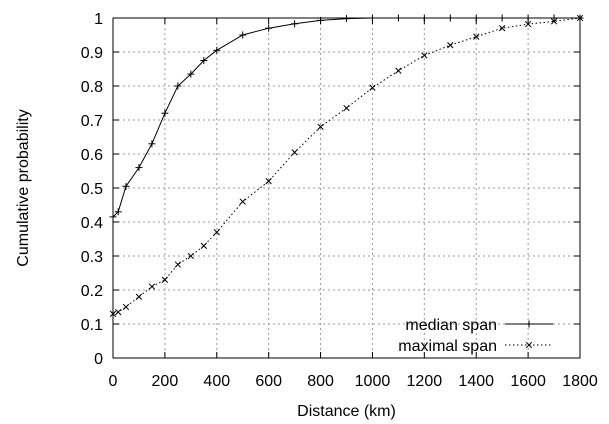 This screenshot has height=424, width=609. Describe the element at coordinates (92, 155) in the screenshot. I see `y-tick-label: 0.6` at that location.